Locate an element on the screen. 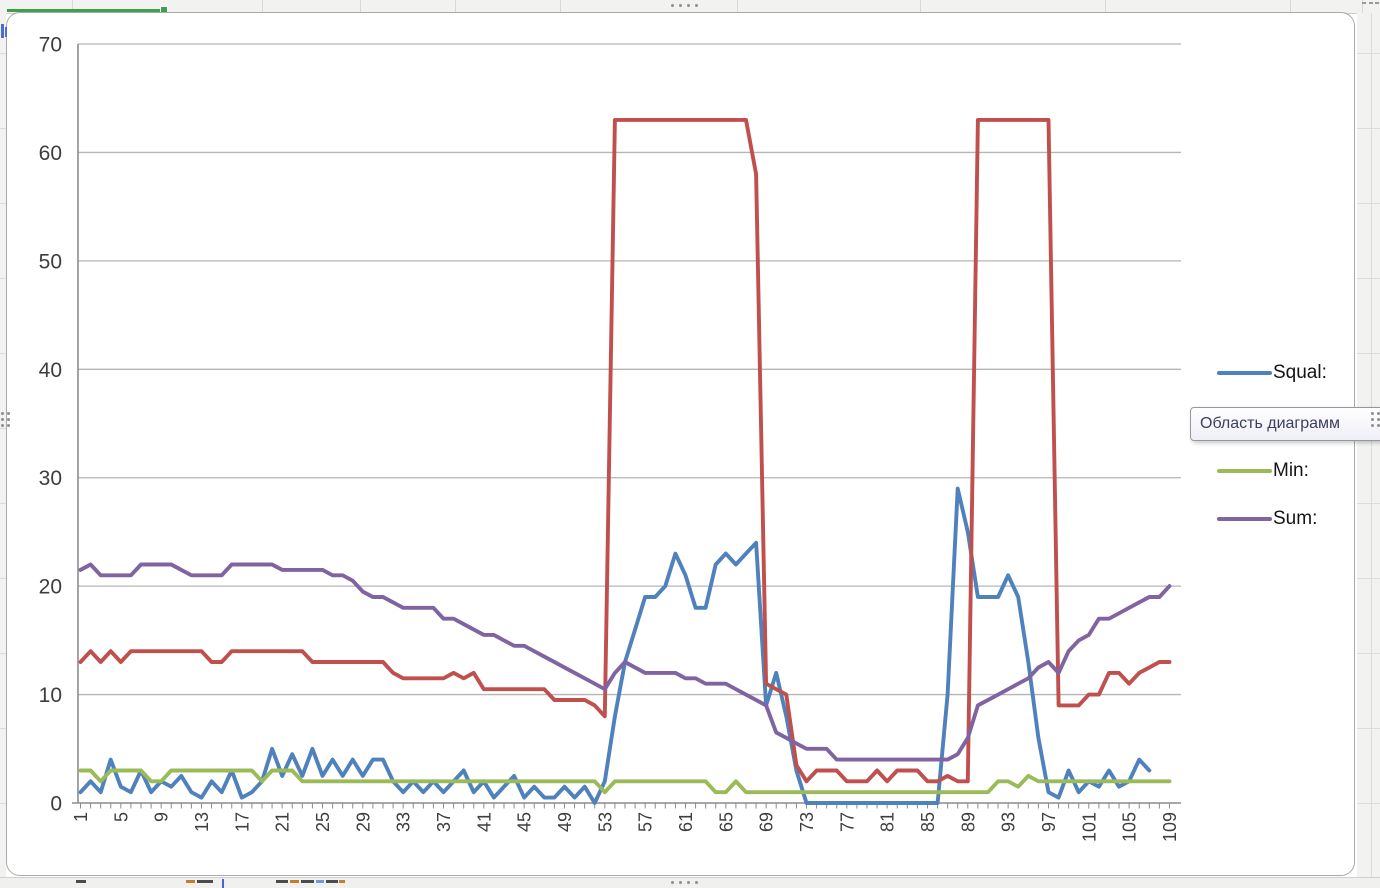 The width and height of the screenshot is (1380, 888). x-axis-label: 93 is located at coordinates (1009, 822).